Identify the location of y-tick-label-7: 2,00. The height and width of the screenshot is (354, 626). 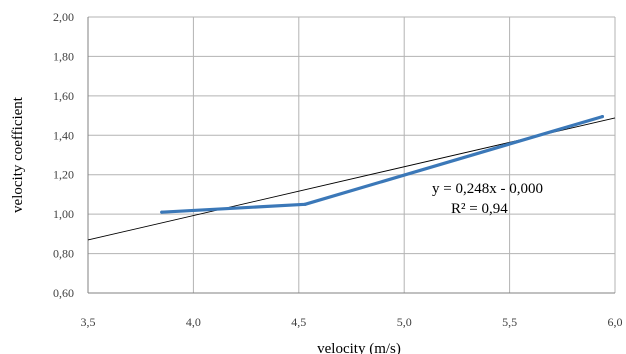
(63, 17).